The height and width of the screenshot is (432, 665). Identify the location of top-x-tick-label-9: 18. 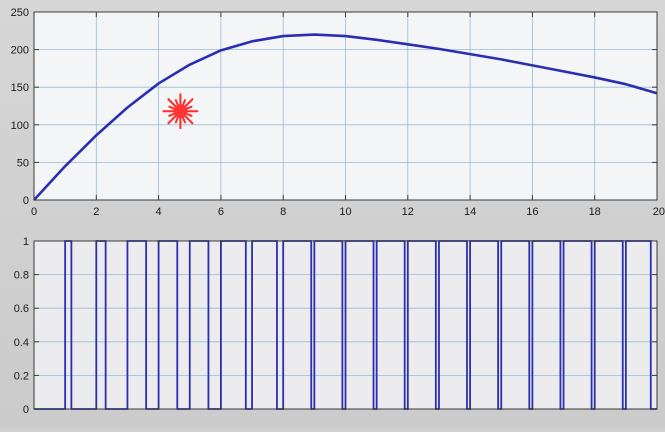
(595, 212).